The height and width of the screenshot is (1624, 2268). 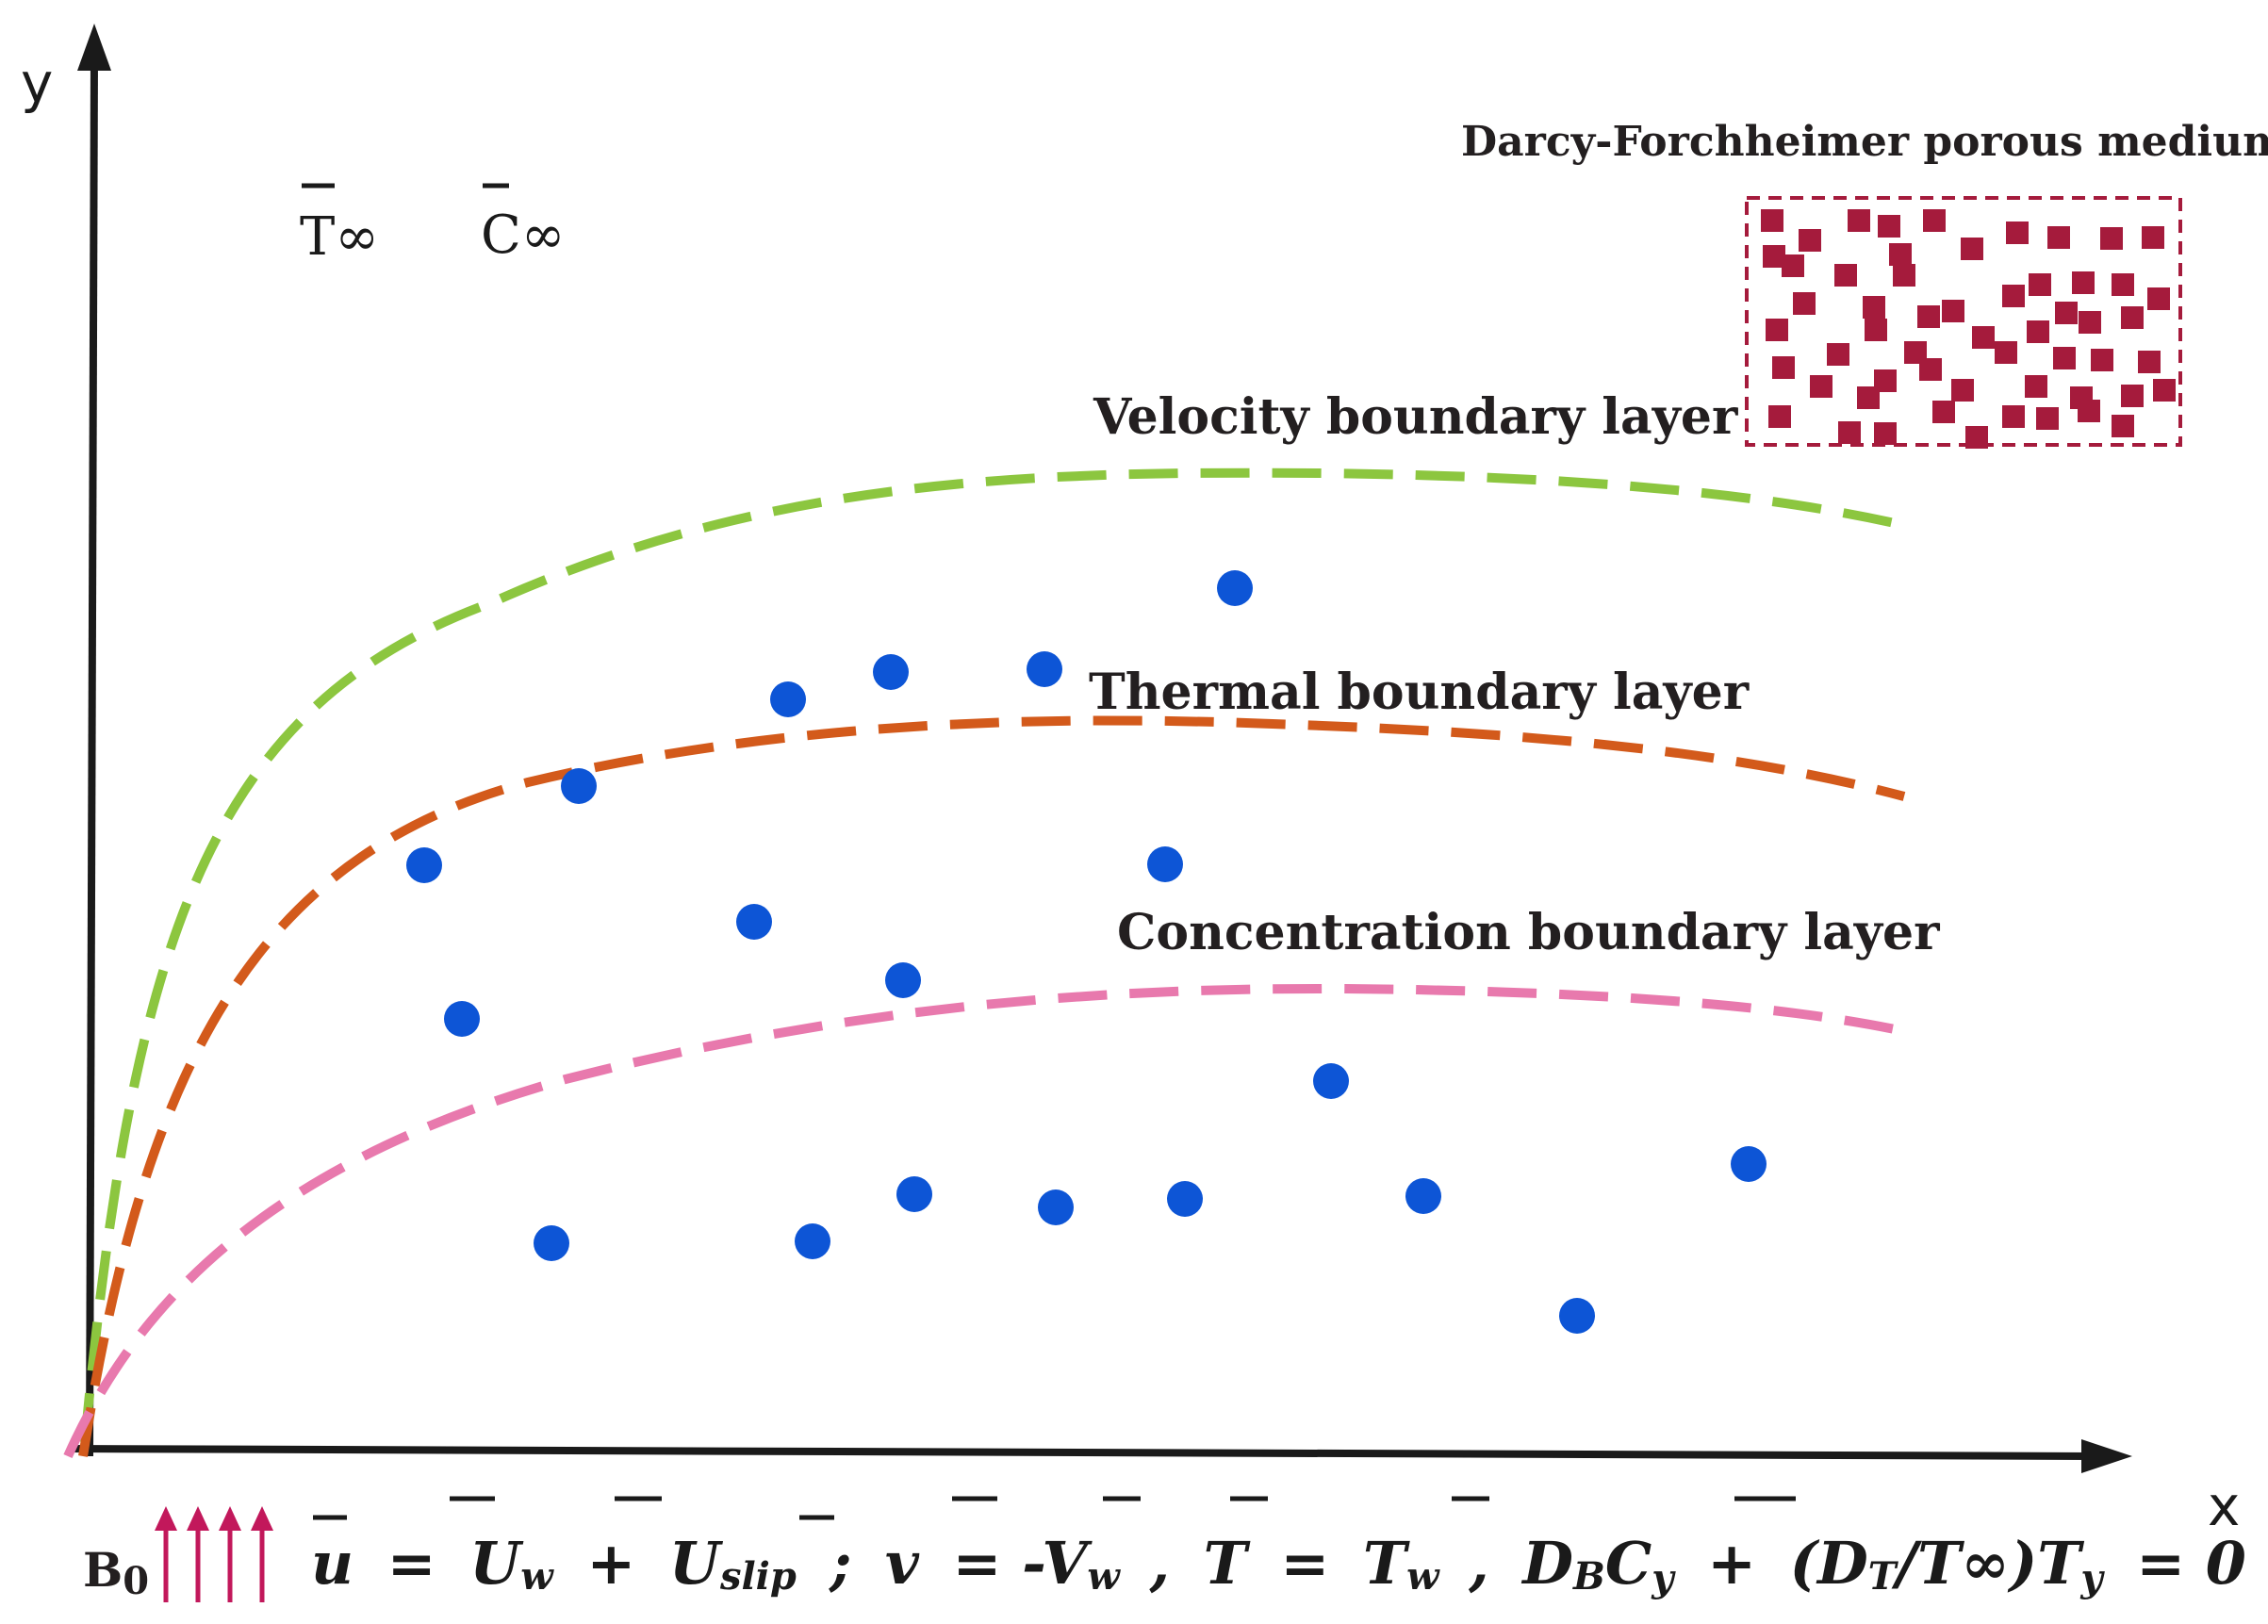 What do you see at coordinates (214, 1554) in the screenshot?
I see `magnetic-field-arrows` at bounding box center [214, 1554].